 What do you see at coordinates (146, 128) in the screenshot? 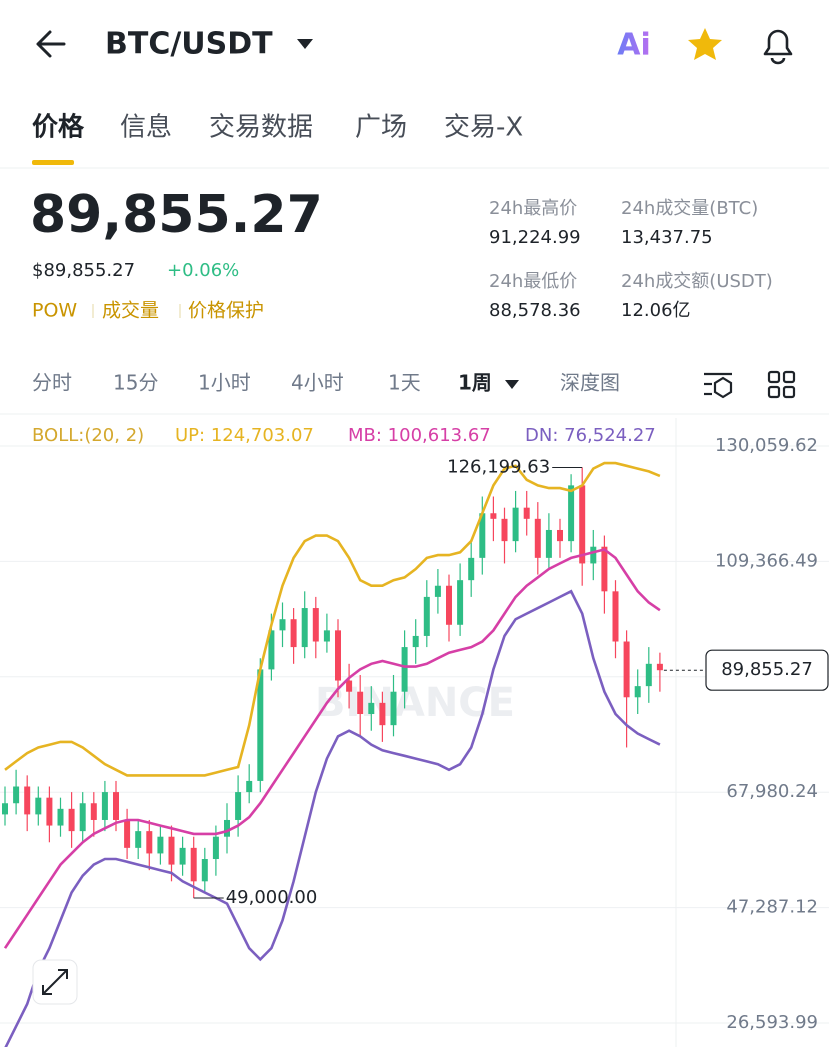
I see `tab: 信息` at bounding box center [146, 128].